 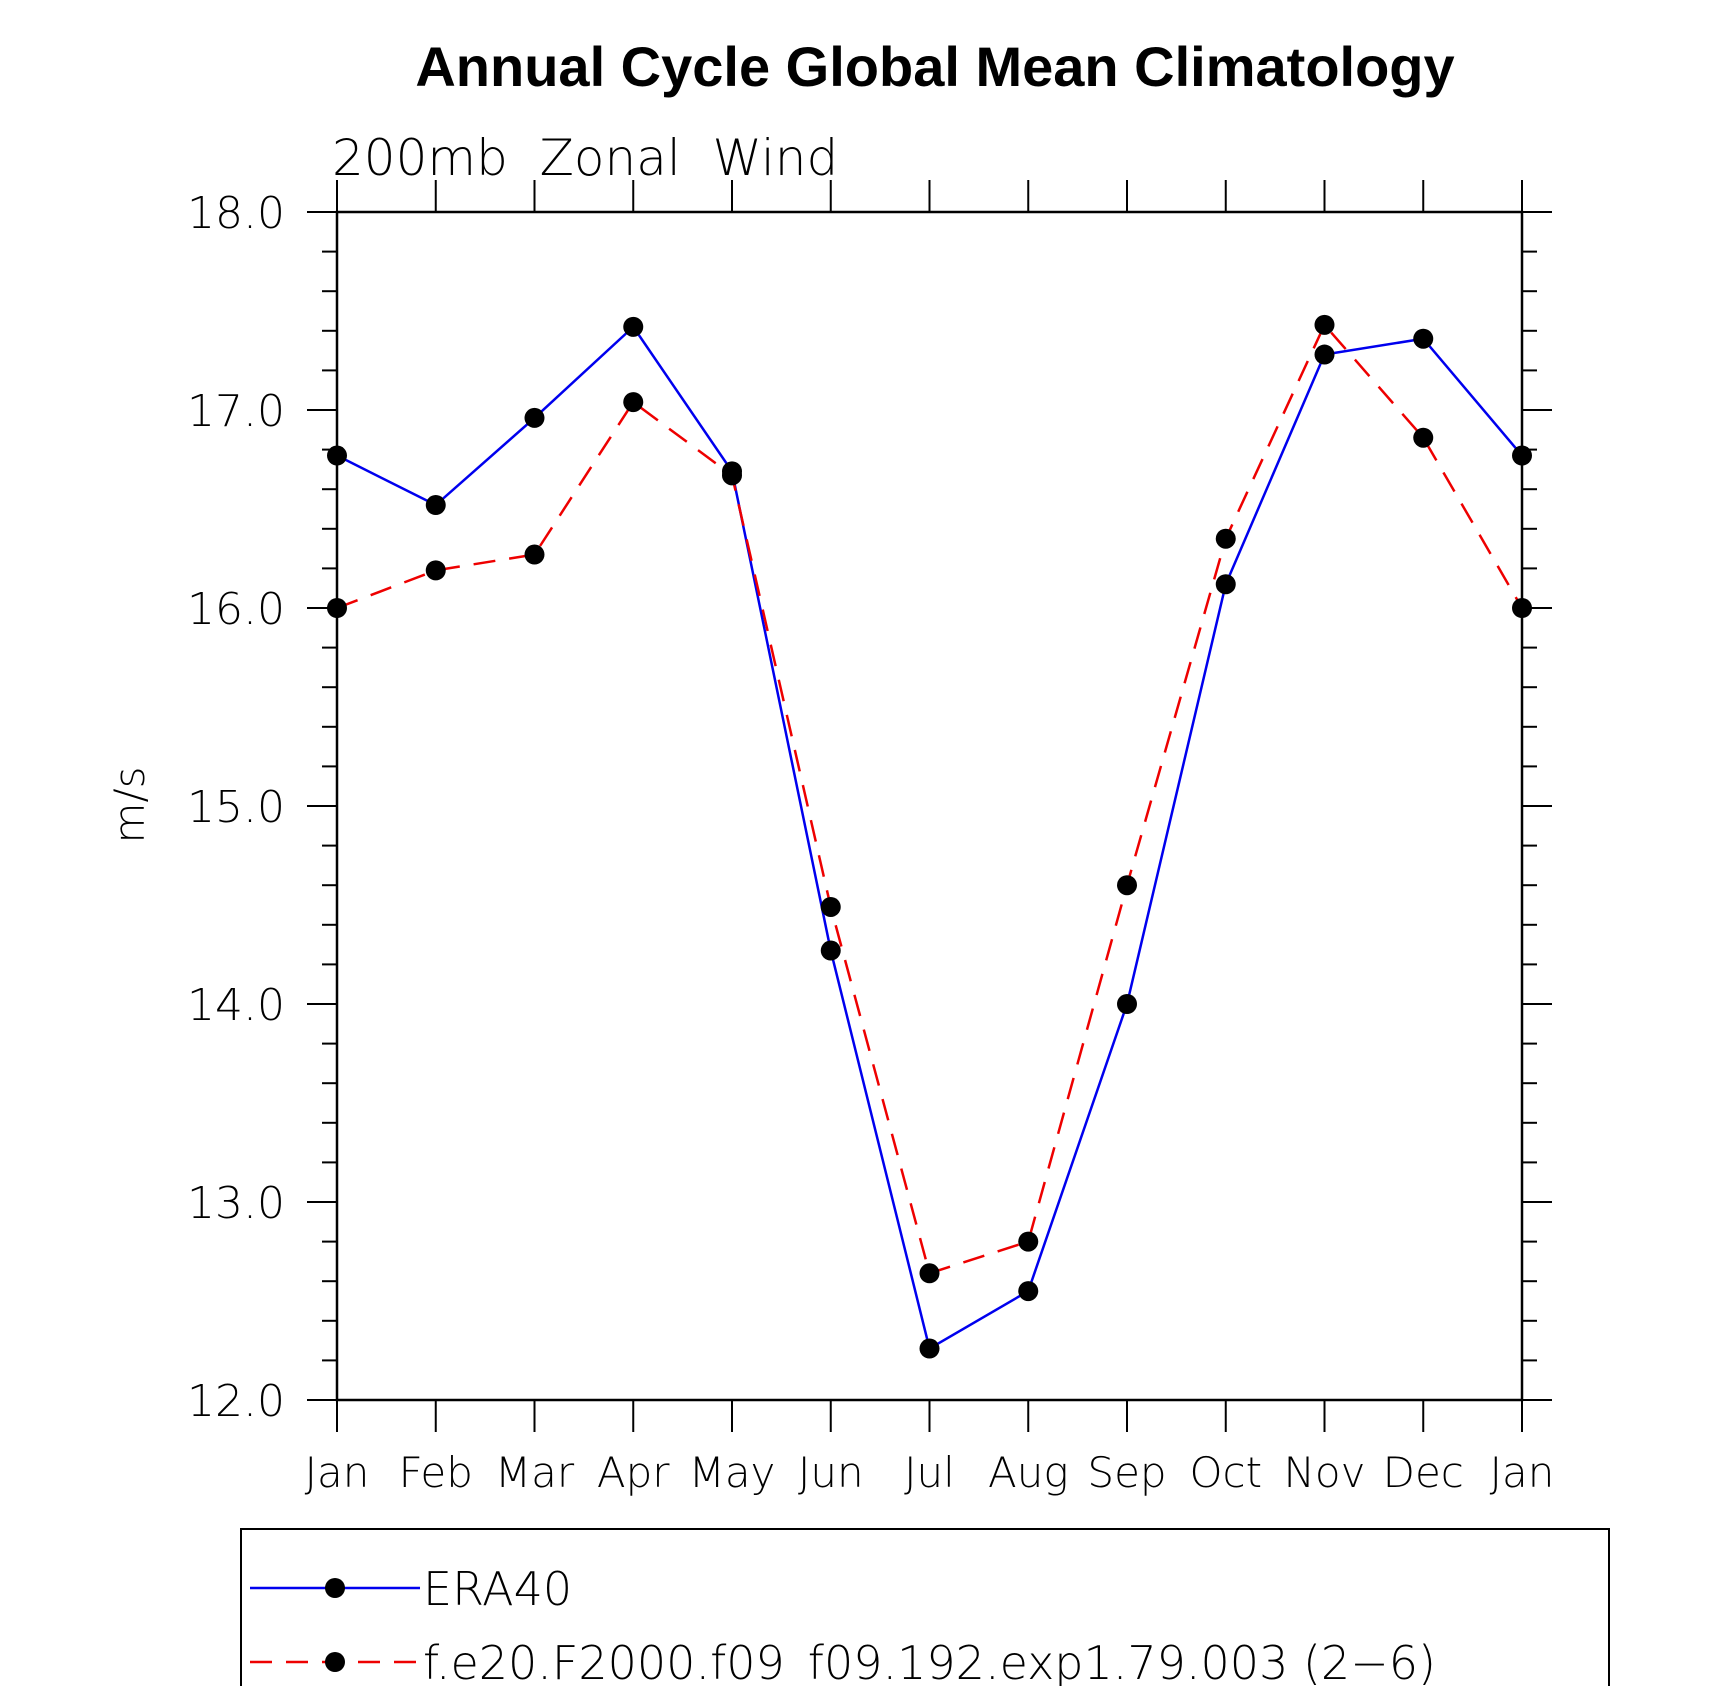 What do you see at coordinates (1423, 1472) in the screenshot?
I see `x-tick-label: Dec` at bounding box center [1423, 1472].